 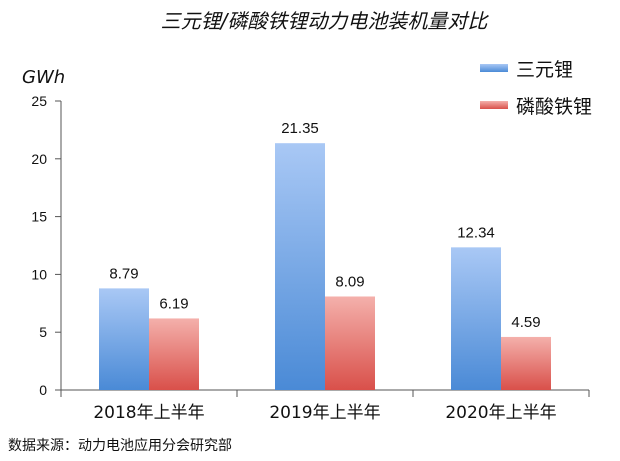 I want to click on y-tick-label: 15, so click(x=39, y=217).